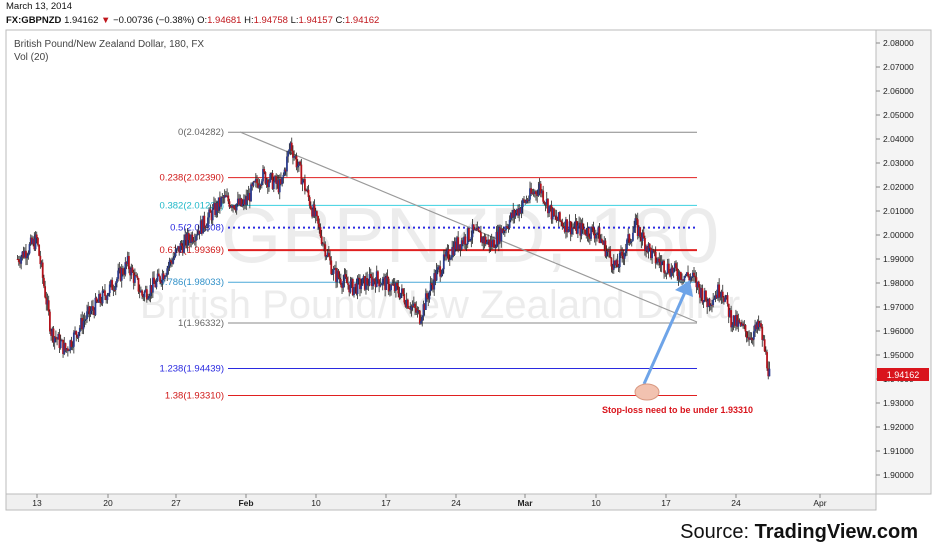 This screenshot has height=550, width=932. Describe the element at coordinates (898, 307) in the screenshot. I see `y-tick-label: 1.97000` at that location.